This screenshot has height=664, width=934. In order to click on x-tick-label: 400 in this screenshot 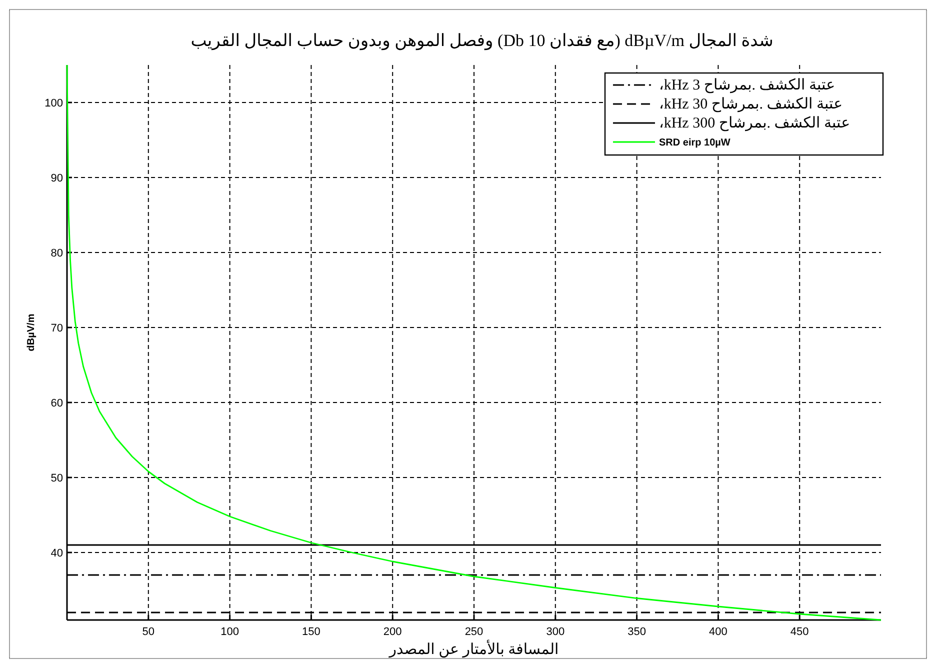, I will do `click(718, 632)`.